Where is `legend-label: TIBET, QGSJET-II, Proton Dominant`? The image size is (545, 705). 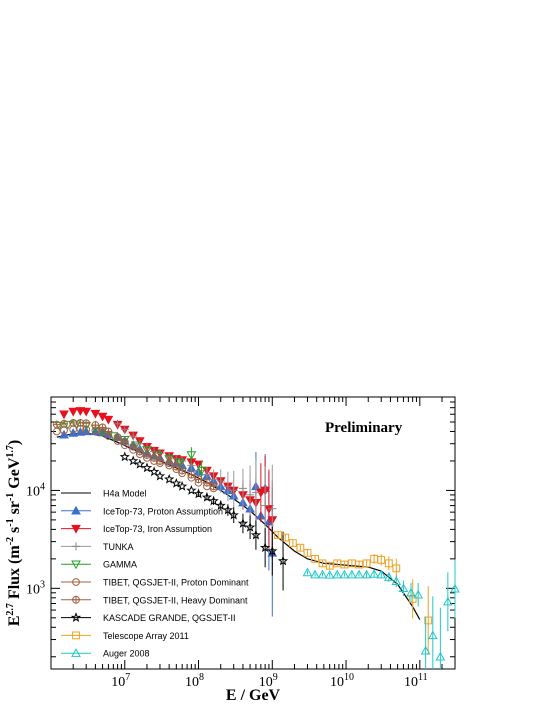 legend-label: TIBET, QGSJET-II, Proton Dominant is located at coordinates (176, 583).